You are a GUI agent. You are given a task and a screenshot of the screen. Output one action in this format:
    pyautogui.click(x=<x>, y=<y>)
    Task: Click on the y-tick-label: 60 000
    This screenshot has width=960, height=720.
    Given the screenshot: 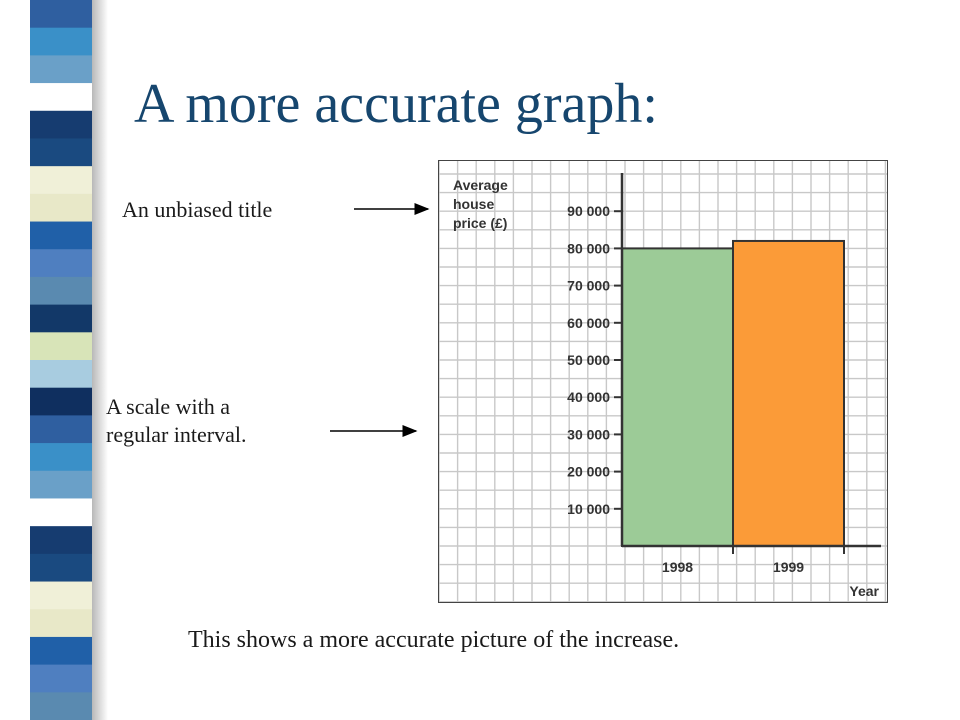 What is the action you would take?
    pyautogui.click(x=588, y=323)
    